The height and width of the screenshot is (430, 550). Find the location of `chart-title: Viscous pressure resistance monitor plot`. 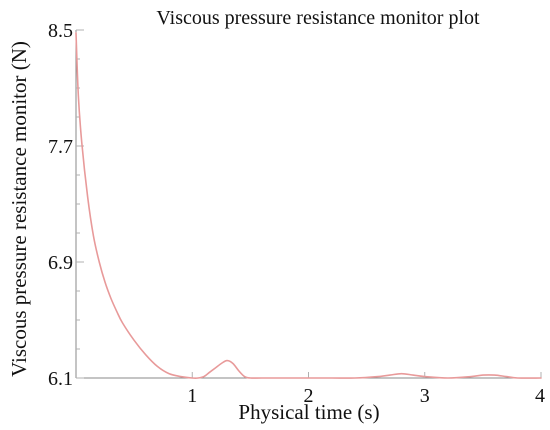

chart-title: Viscous pressure resistance monitor plot is located at coordinates (318, 18).